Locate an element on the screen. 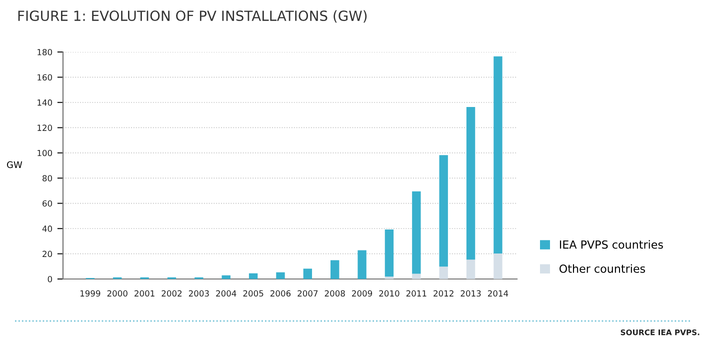 The image size is (710, 343). x-tick-label: 2012 is located at coordinates (444, 293).